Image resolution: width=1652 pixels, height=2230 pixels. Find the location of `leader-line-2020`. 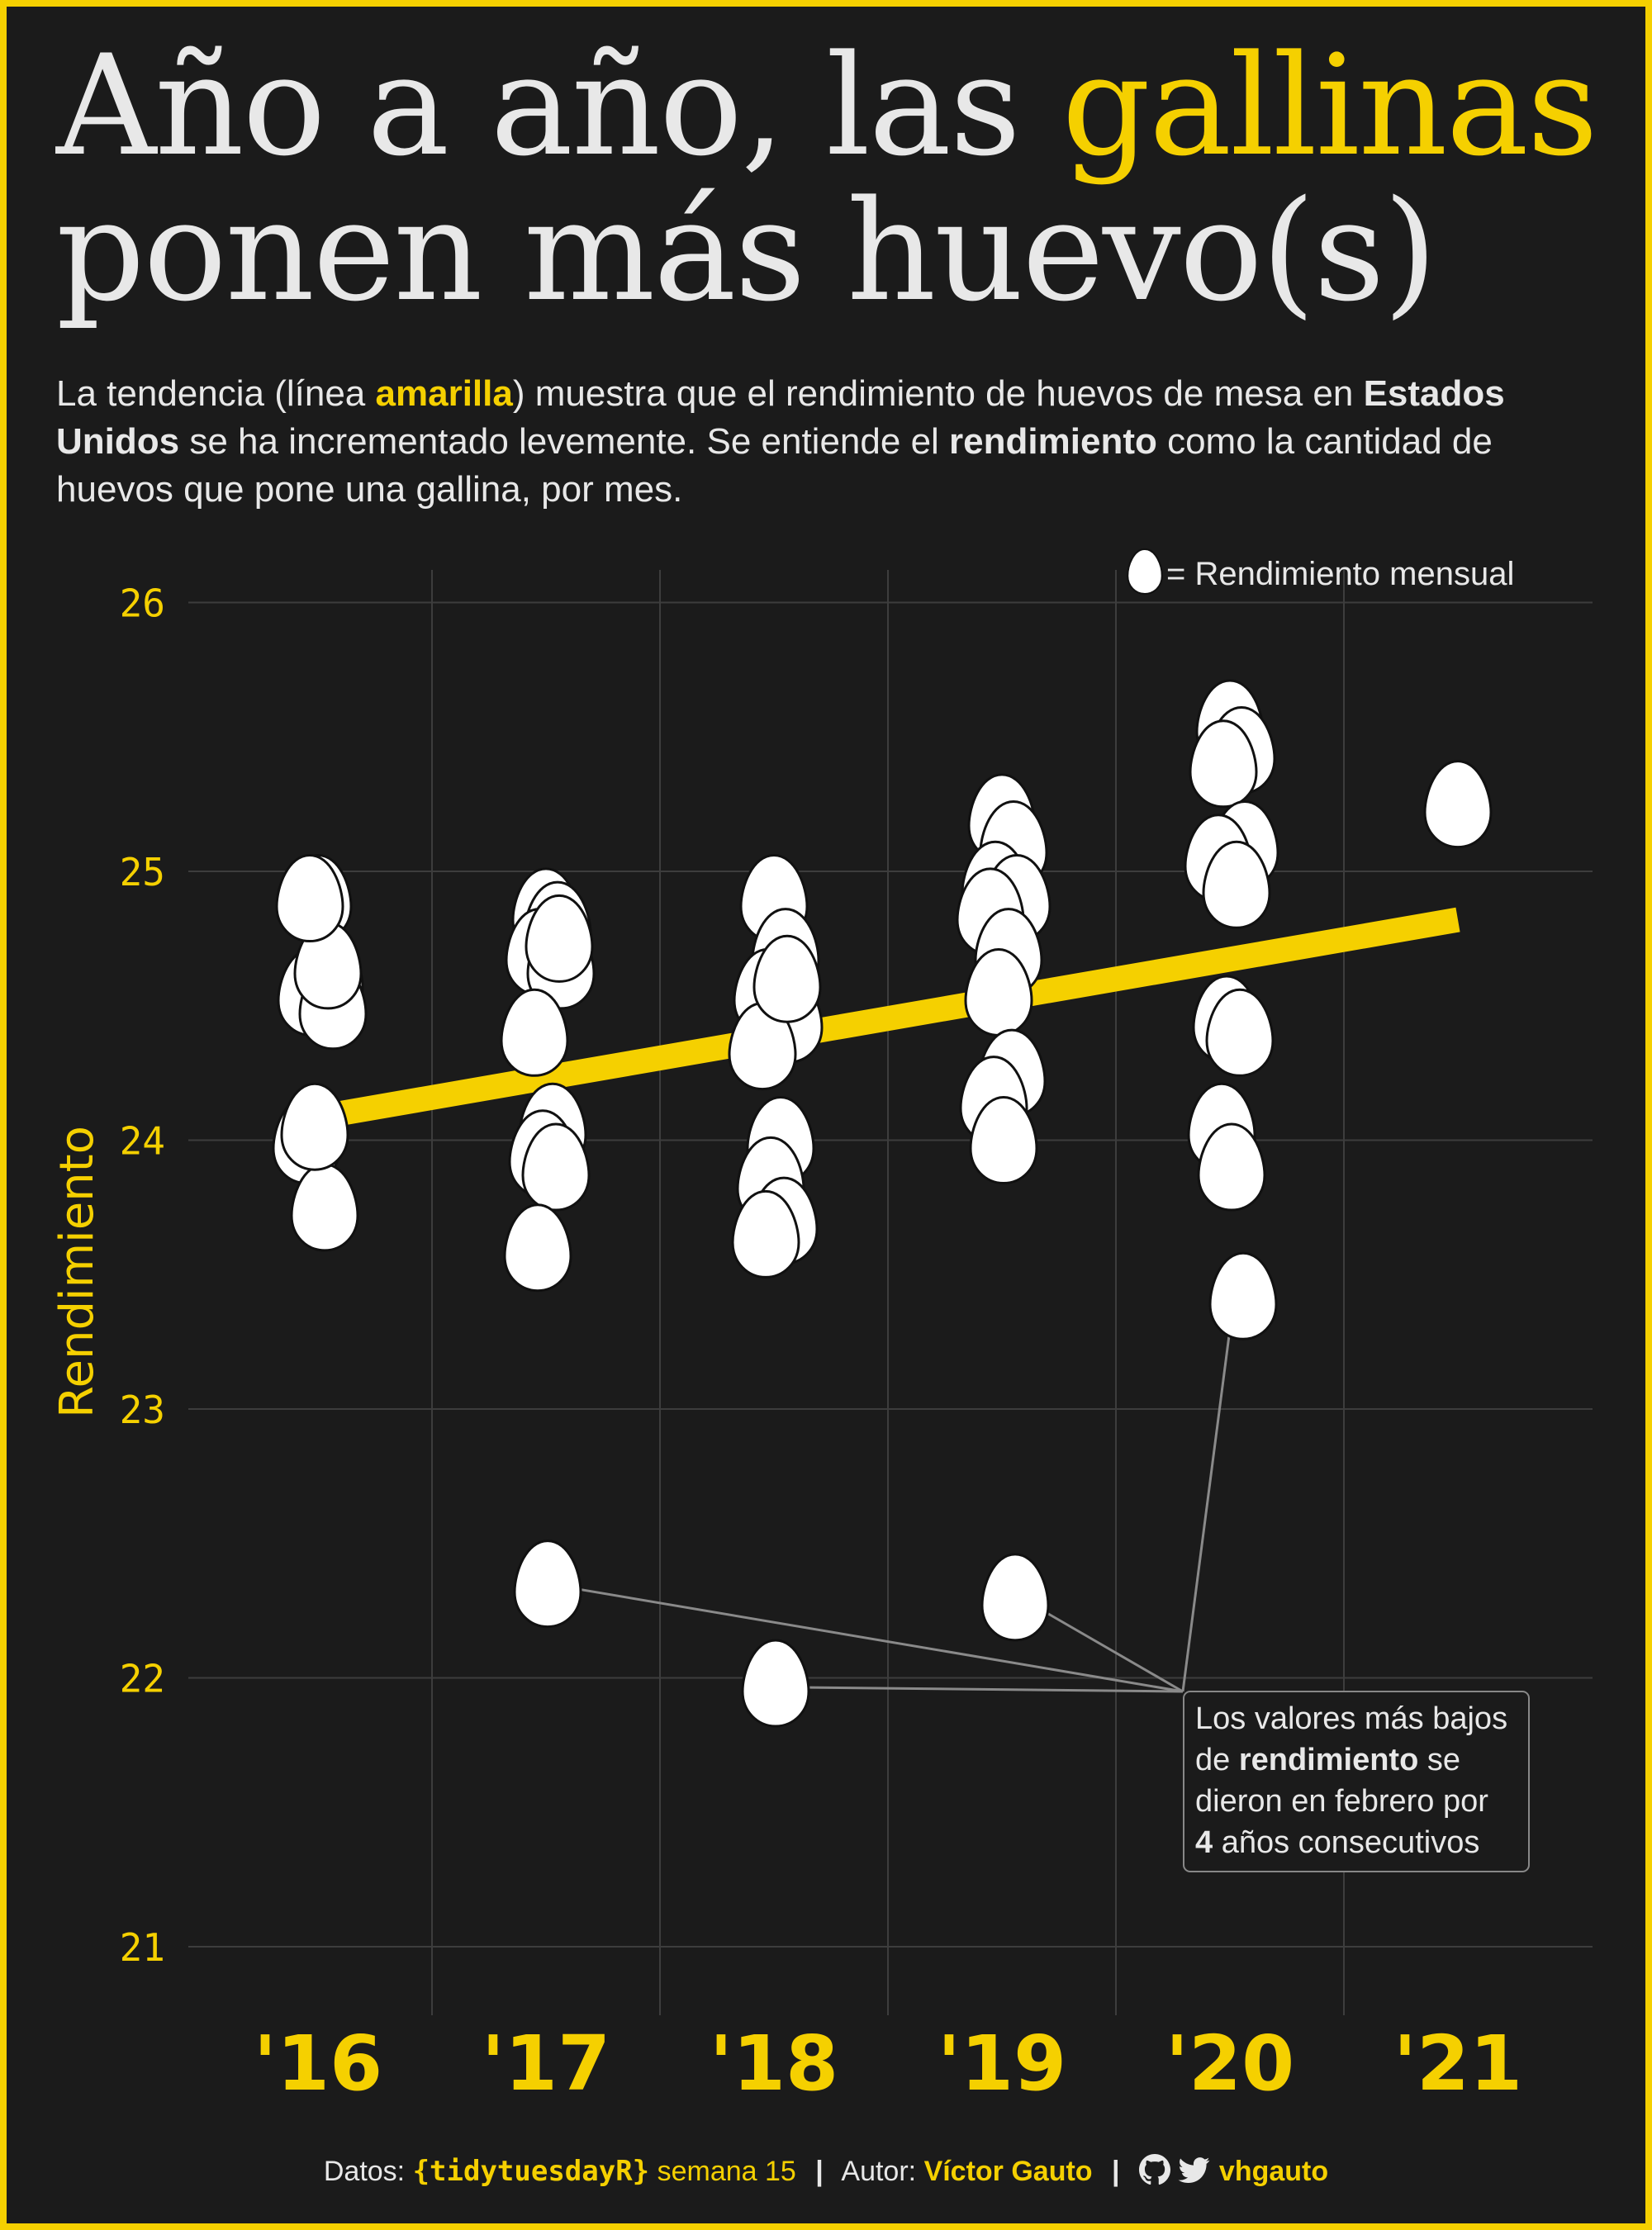

leader-line-2020 is located at coordinates (1206, 1510).